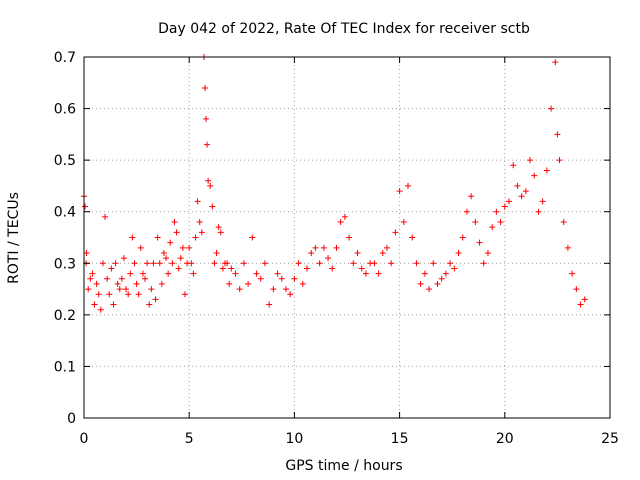 This screenshot has height=480, width=640. Describe the element at coordinates (294, 439) in the screenshot. I see `x-tick-label: 10` at that location.